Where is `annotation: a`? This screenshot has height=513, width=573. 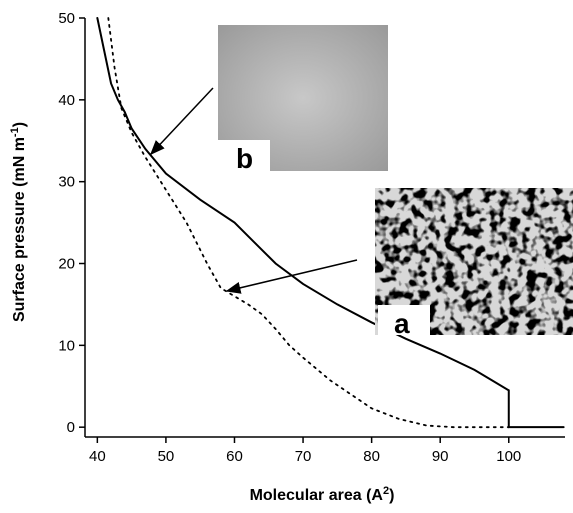 annotation: a is located at coordinates (402, 323).